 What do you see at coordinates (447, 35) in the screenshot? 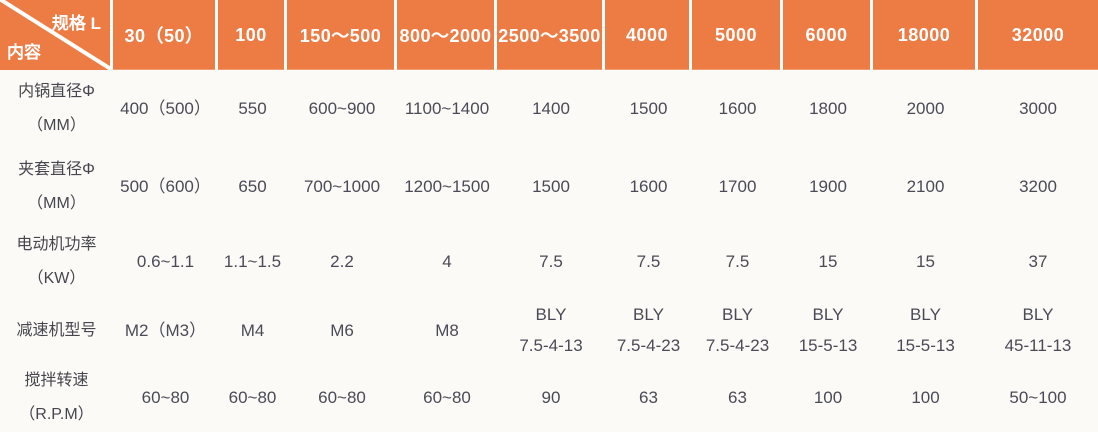
I see `column-header-800-2000: 800～2000` at bounding box center [447, 35].